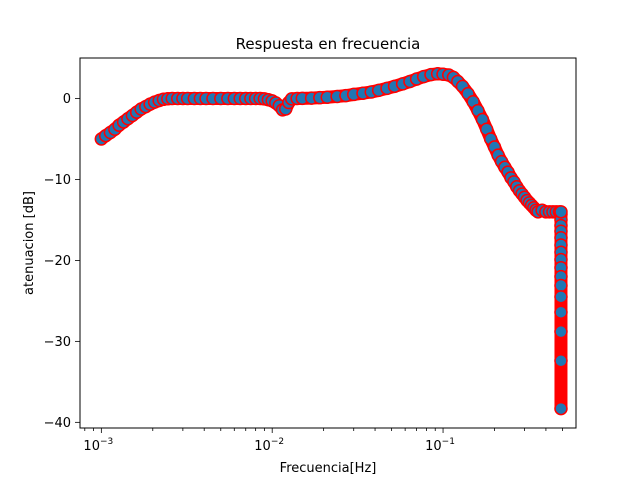 Image resolution: width=640 pixels, height=480 pixels. I want to click on y-tick-label: −10, so click(57, 180).